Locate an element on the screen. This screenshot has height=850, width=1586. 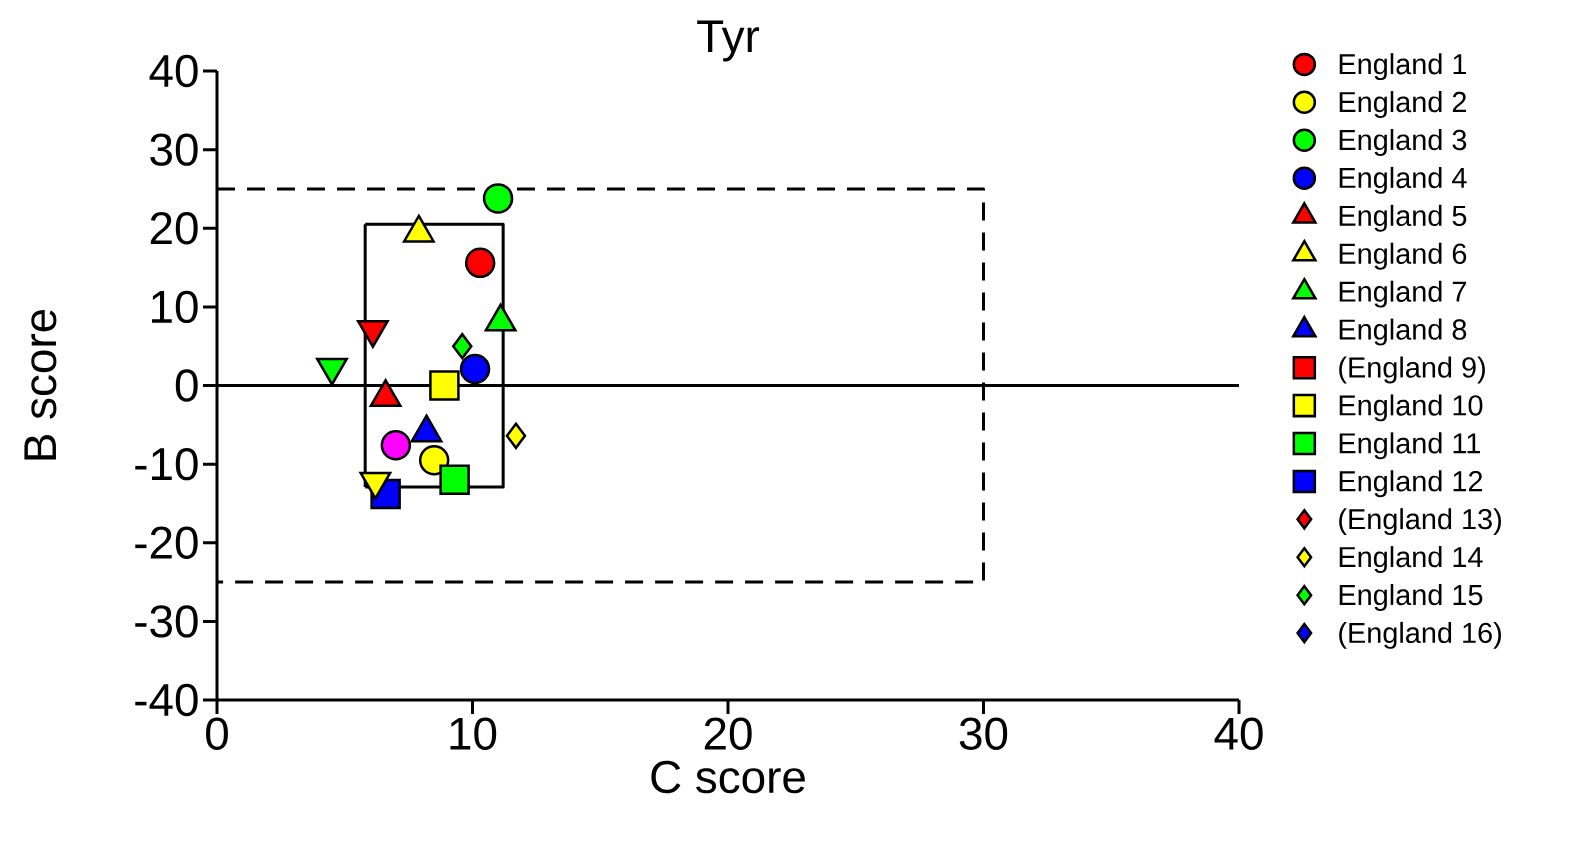
x-tick-label: 0 is located at coordinates (217, 733).